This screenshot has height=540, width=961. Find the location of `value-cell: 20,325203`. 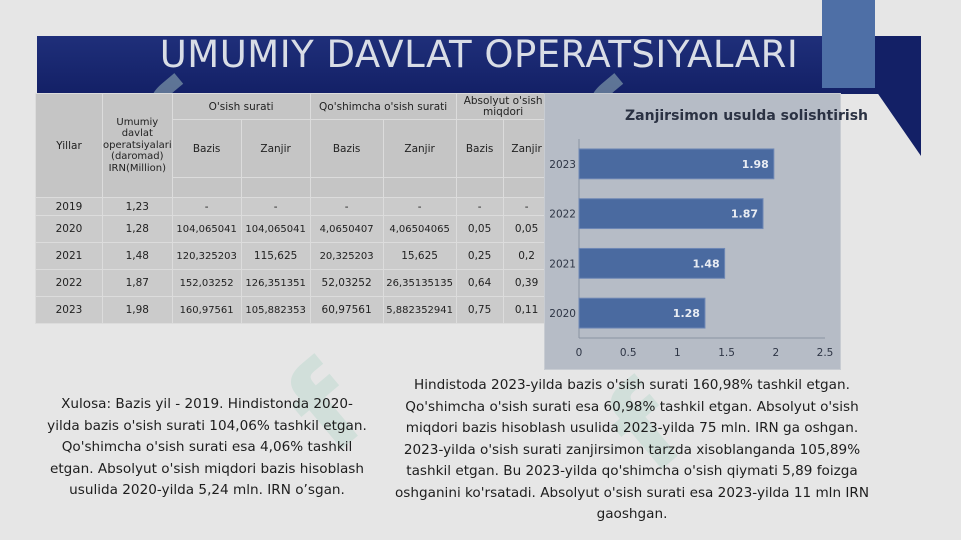

value-cell: 20,325203 is located at coordinates (346, 256).